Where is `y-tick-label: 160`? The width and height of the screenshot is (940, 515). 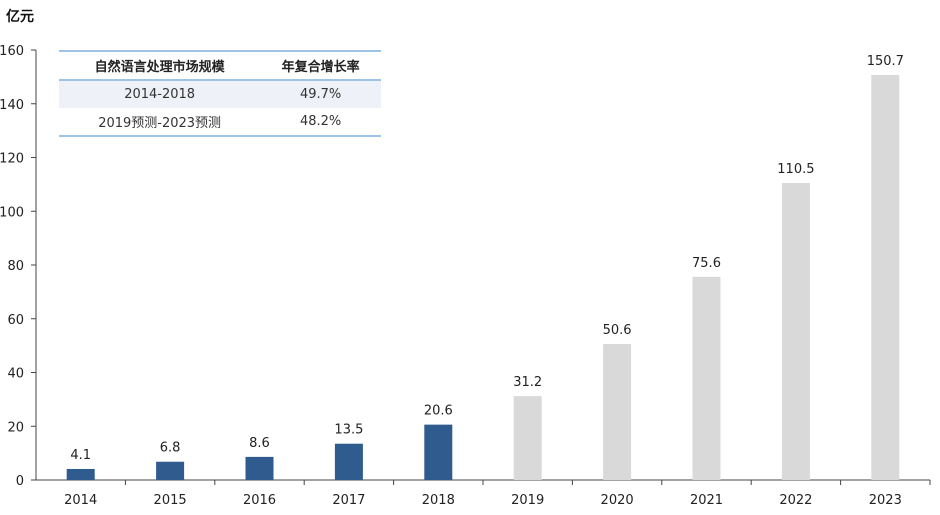
y-tick-label: 160 is located at coordinates (12, 51).